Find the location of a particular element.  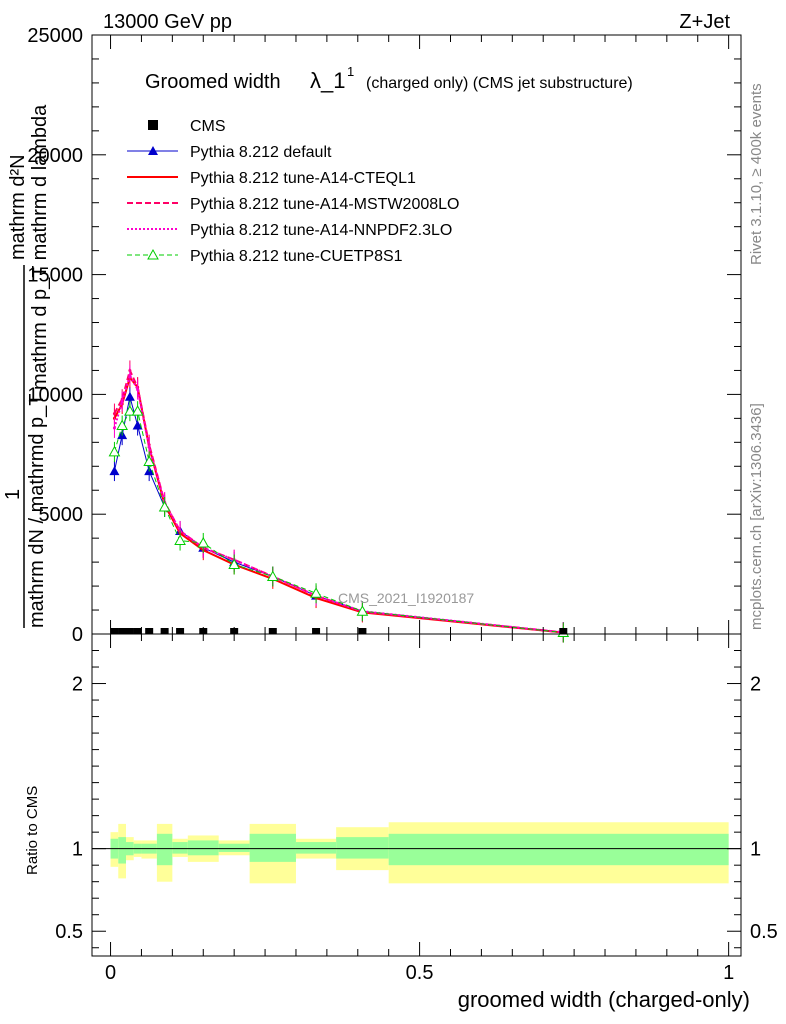

ratio-ylabel: Ratio to CMS is located at coordinates (32, 830).